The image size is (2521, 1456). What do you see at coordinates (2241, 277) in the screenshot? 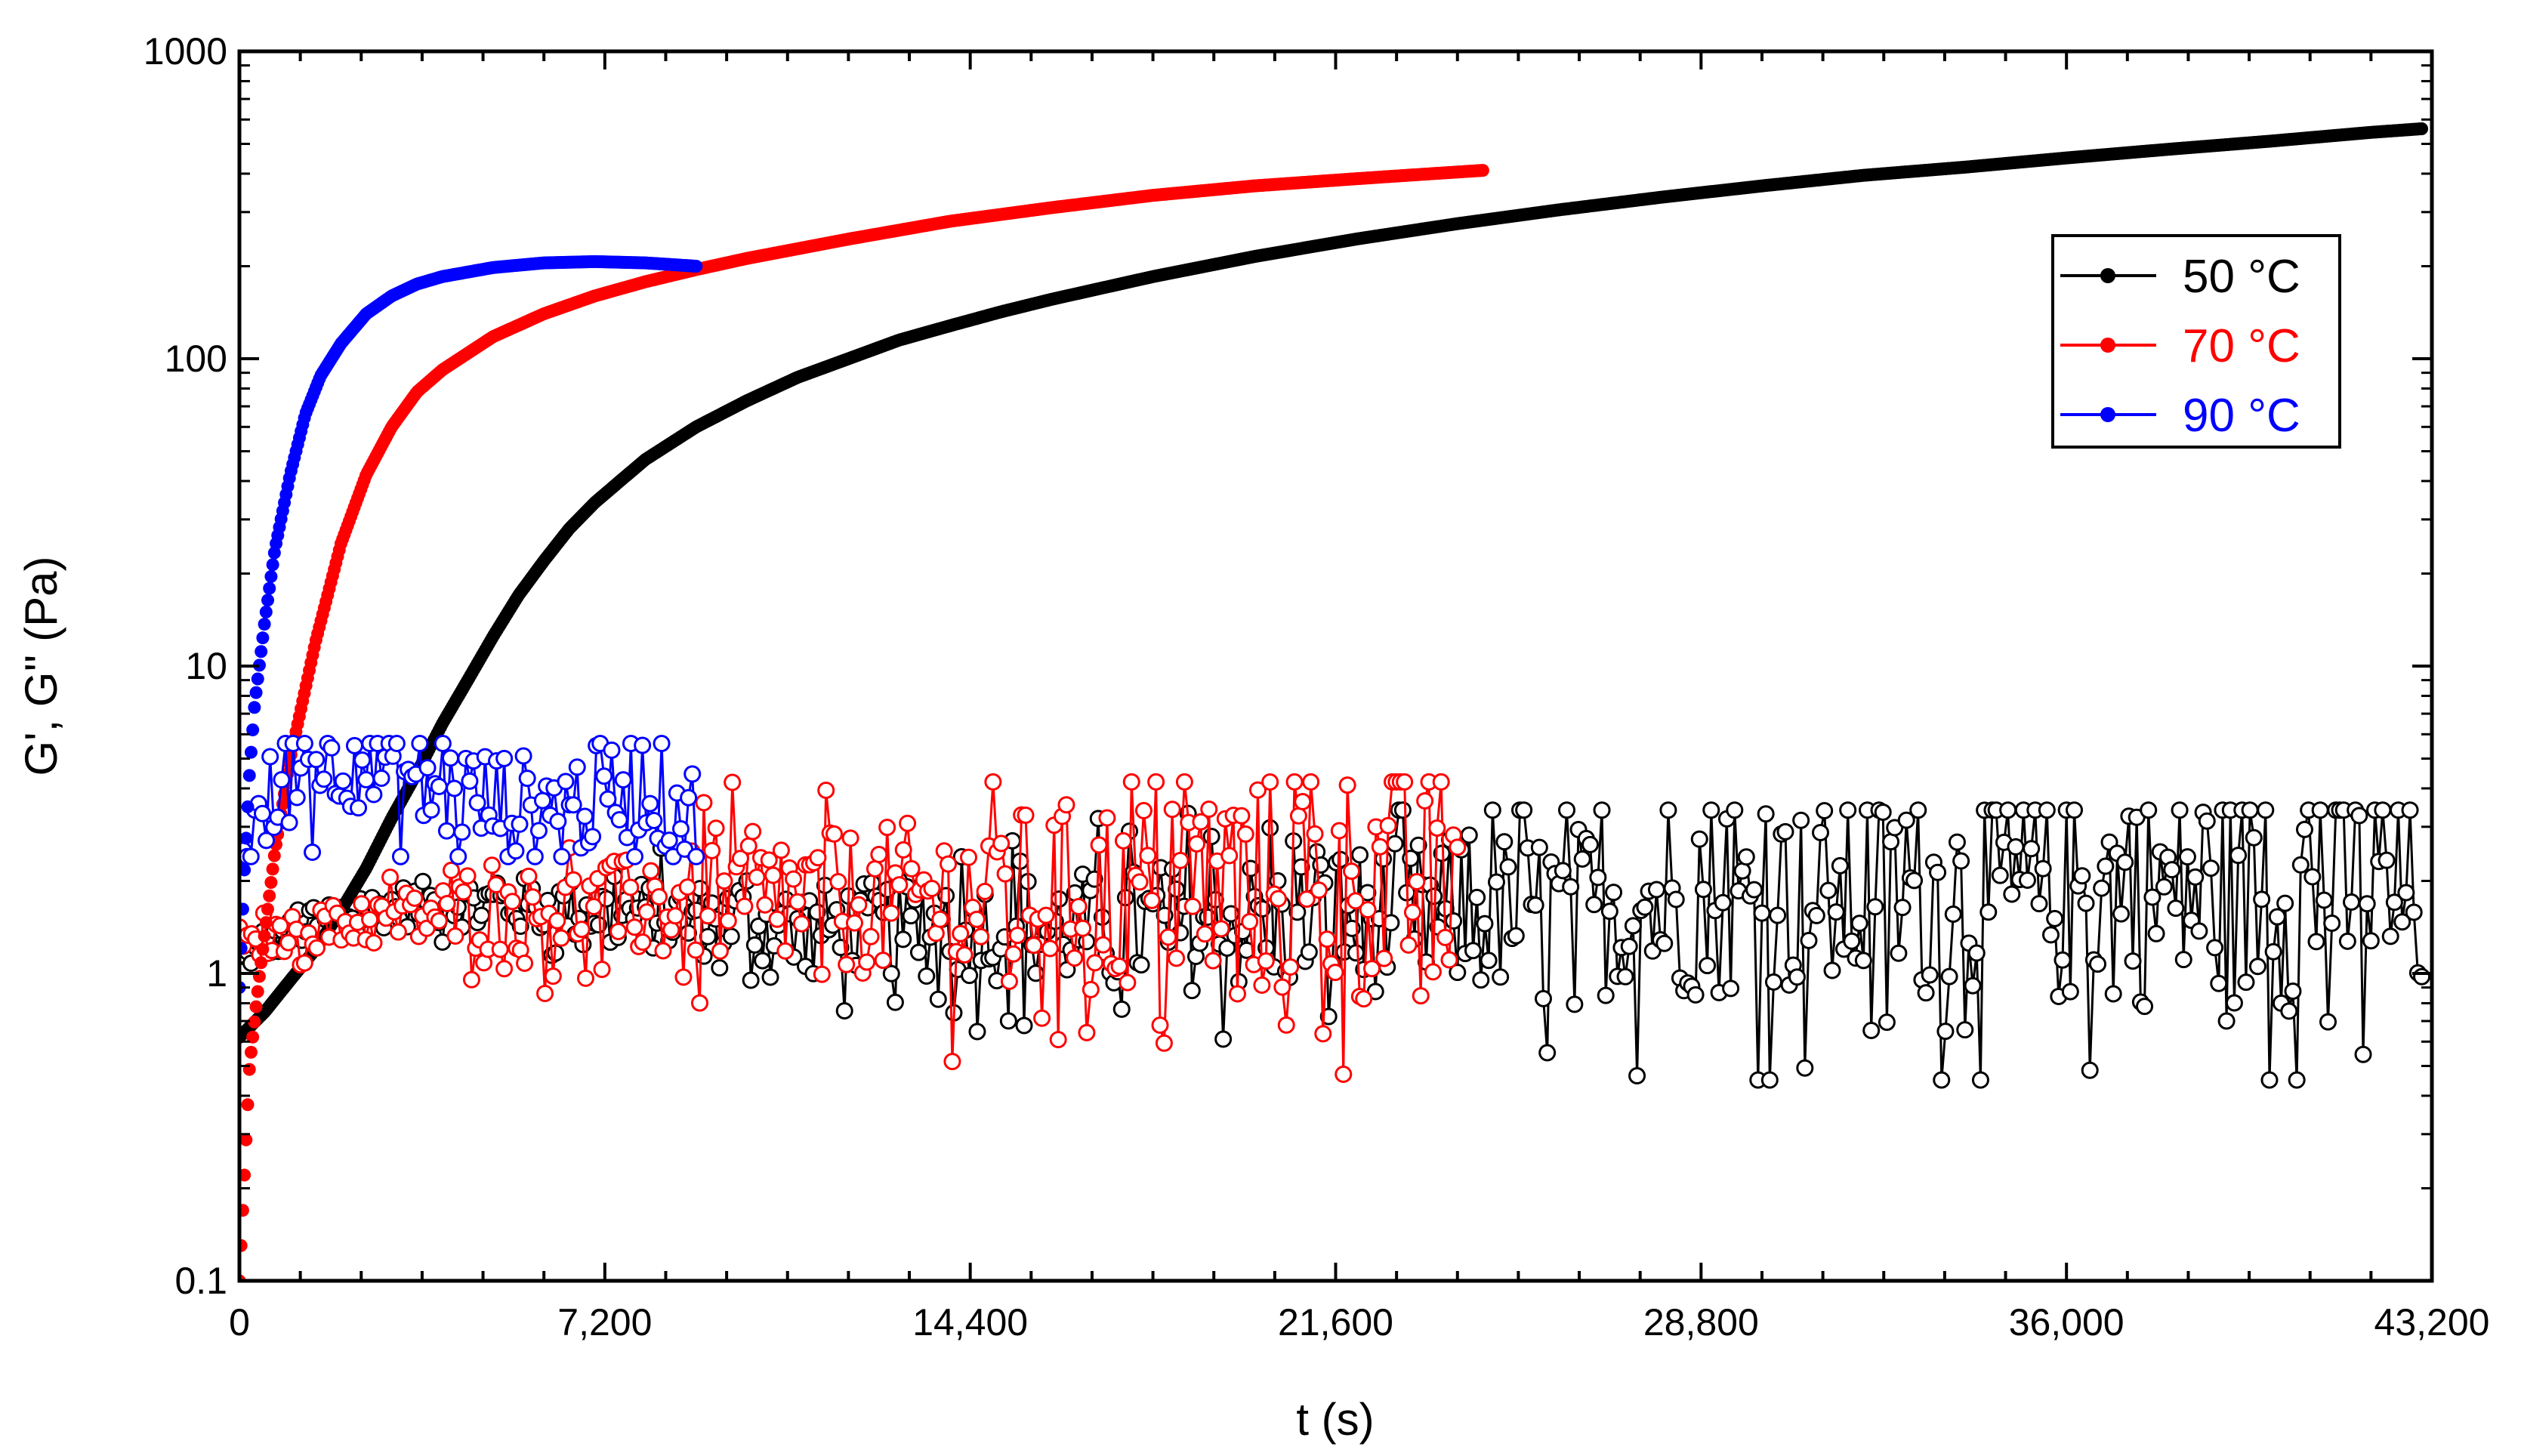
I see `legend-label: 50 °C` at bounding box center [2241, 277].